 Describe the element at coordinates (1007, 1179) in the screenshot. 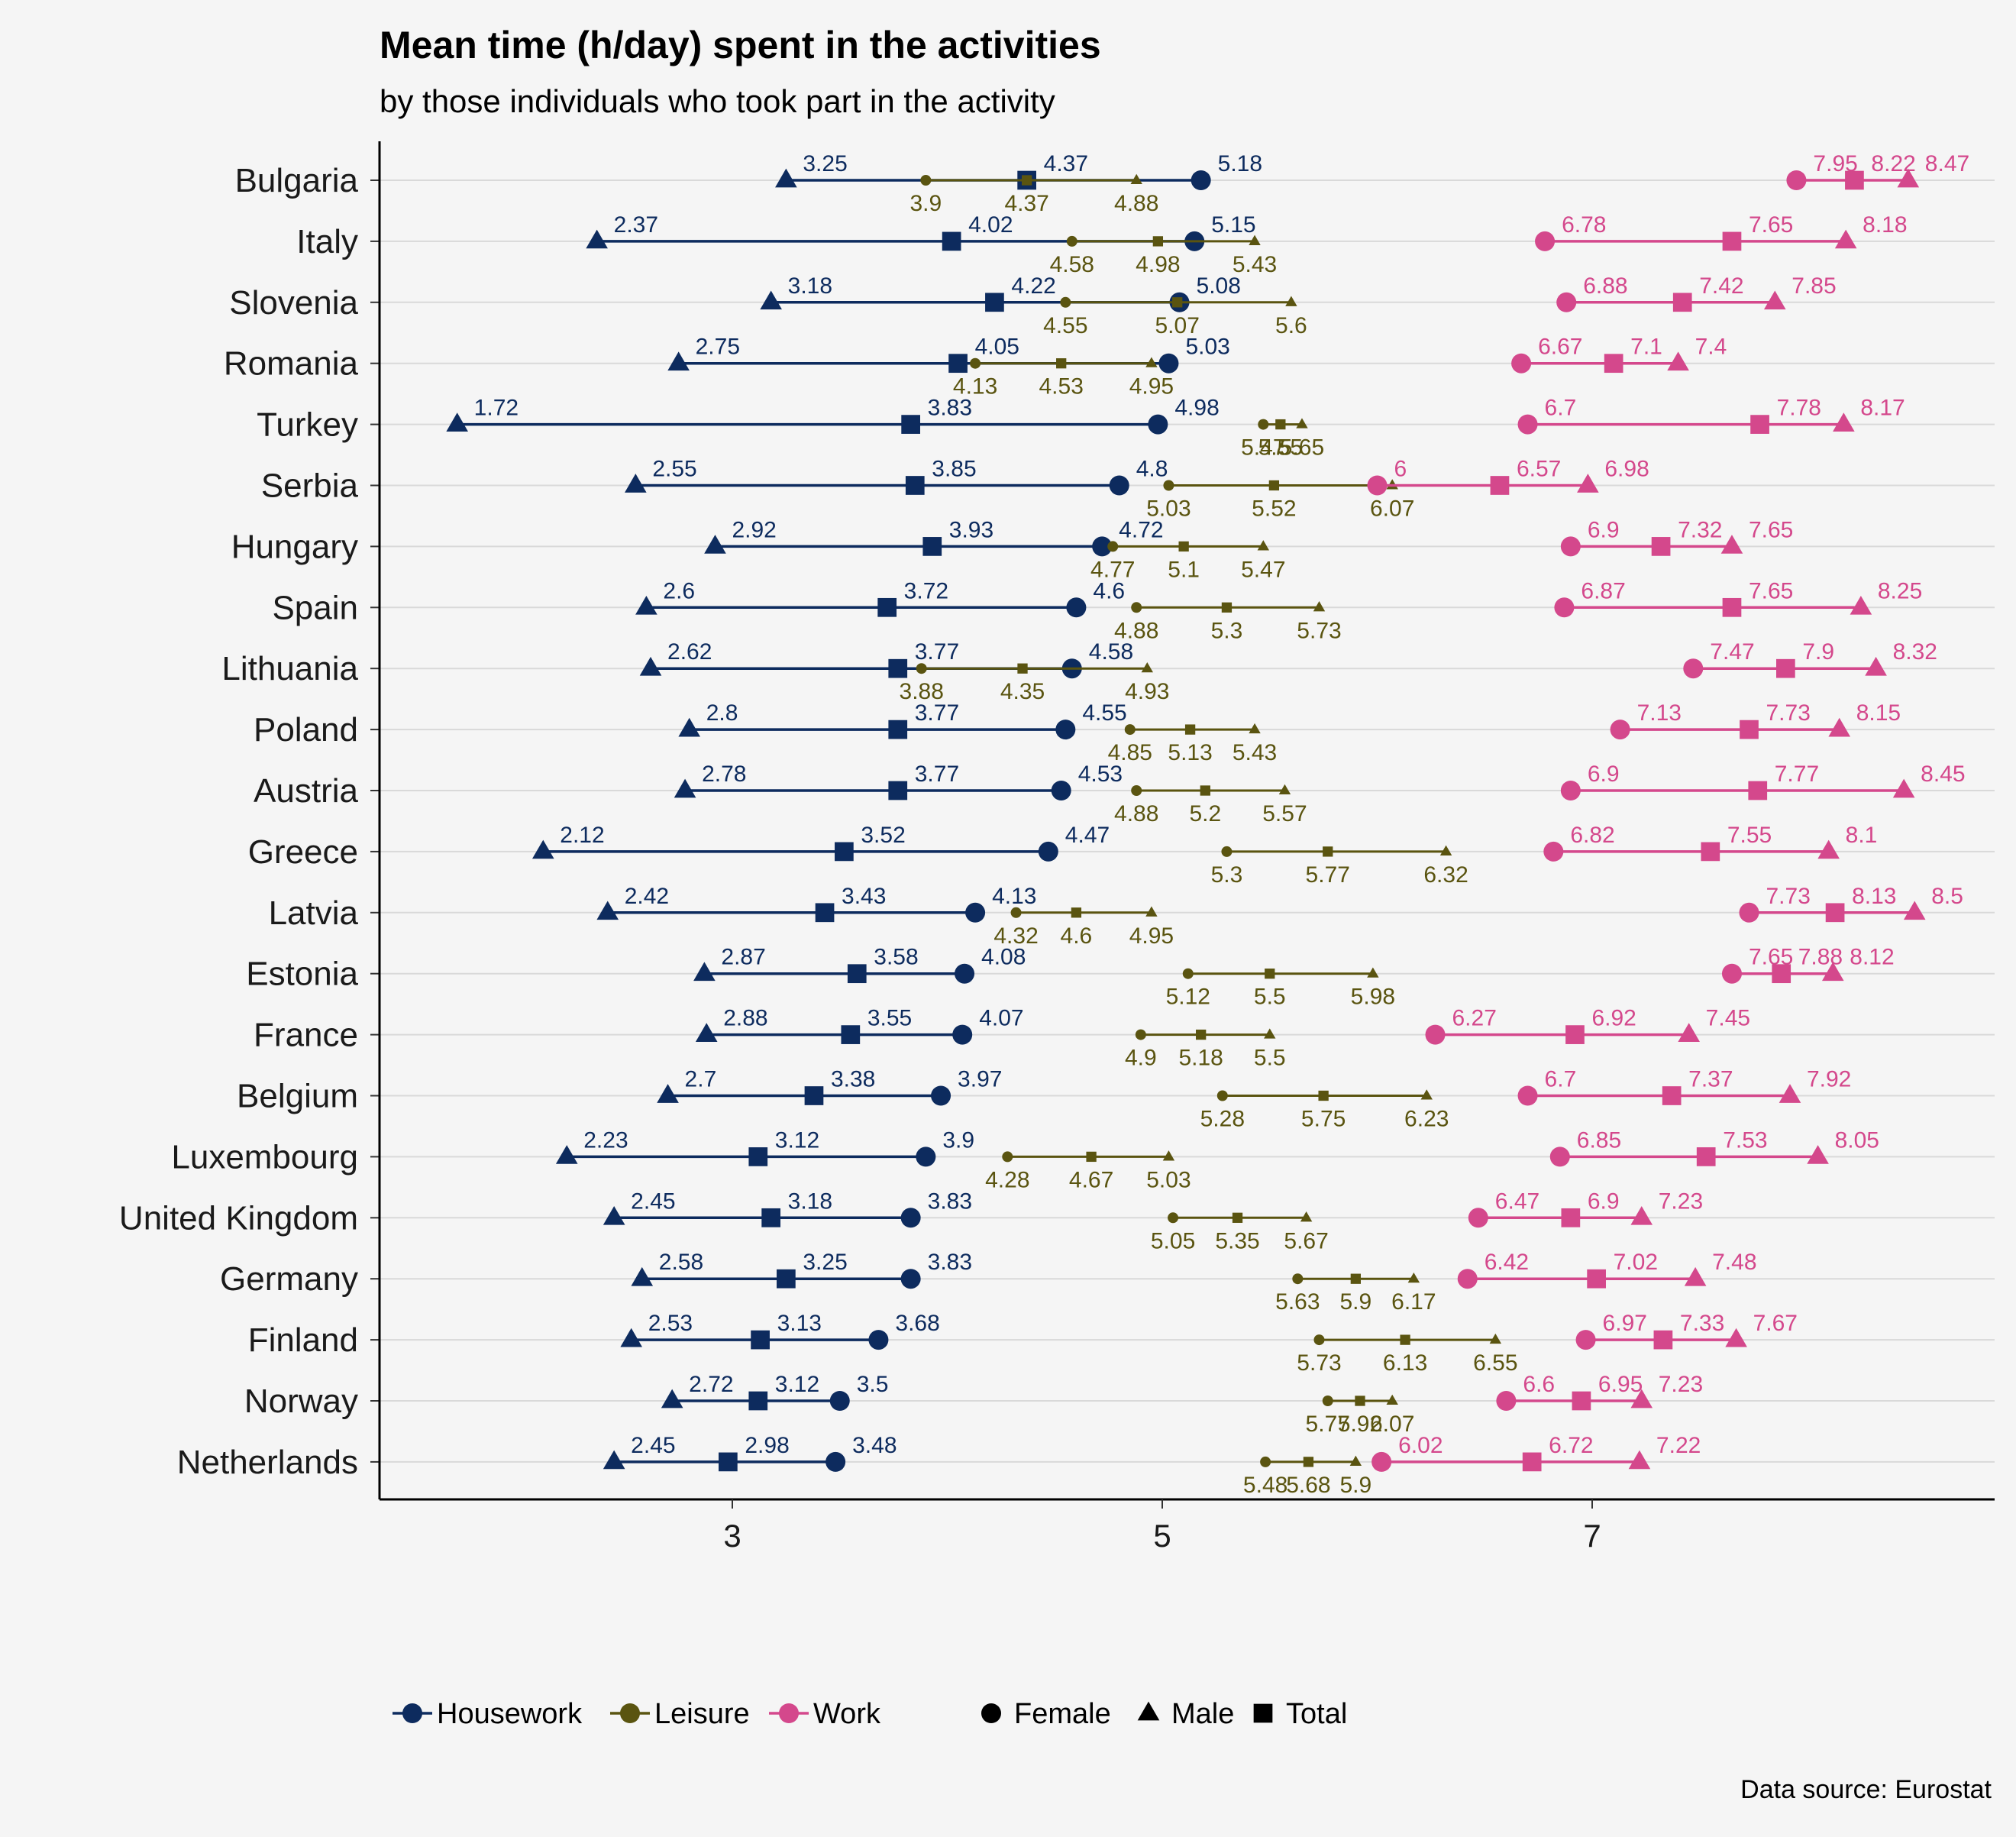

I see `leisure-value-label: 4.28` at that location.